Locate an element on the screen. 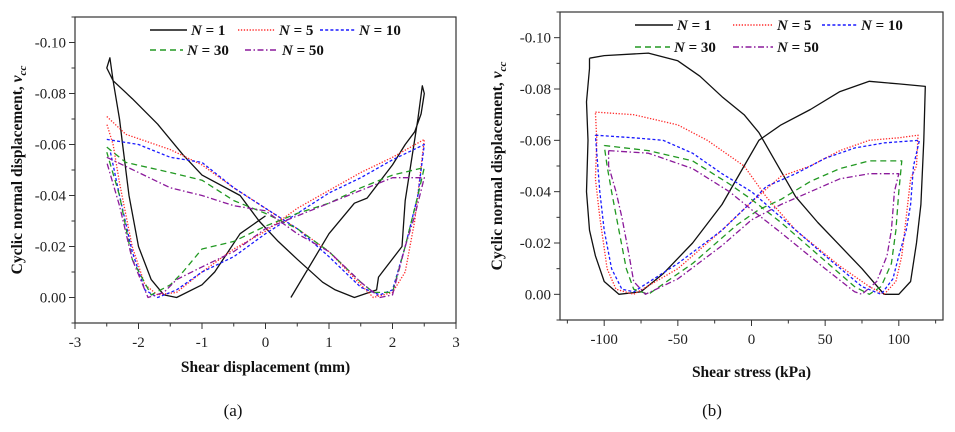 The height and width of the screenshot is (432, 955). x-tick-label: -2 is located at coordinates (138, 343).